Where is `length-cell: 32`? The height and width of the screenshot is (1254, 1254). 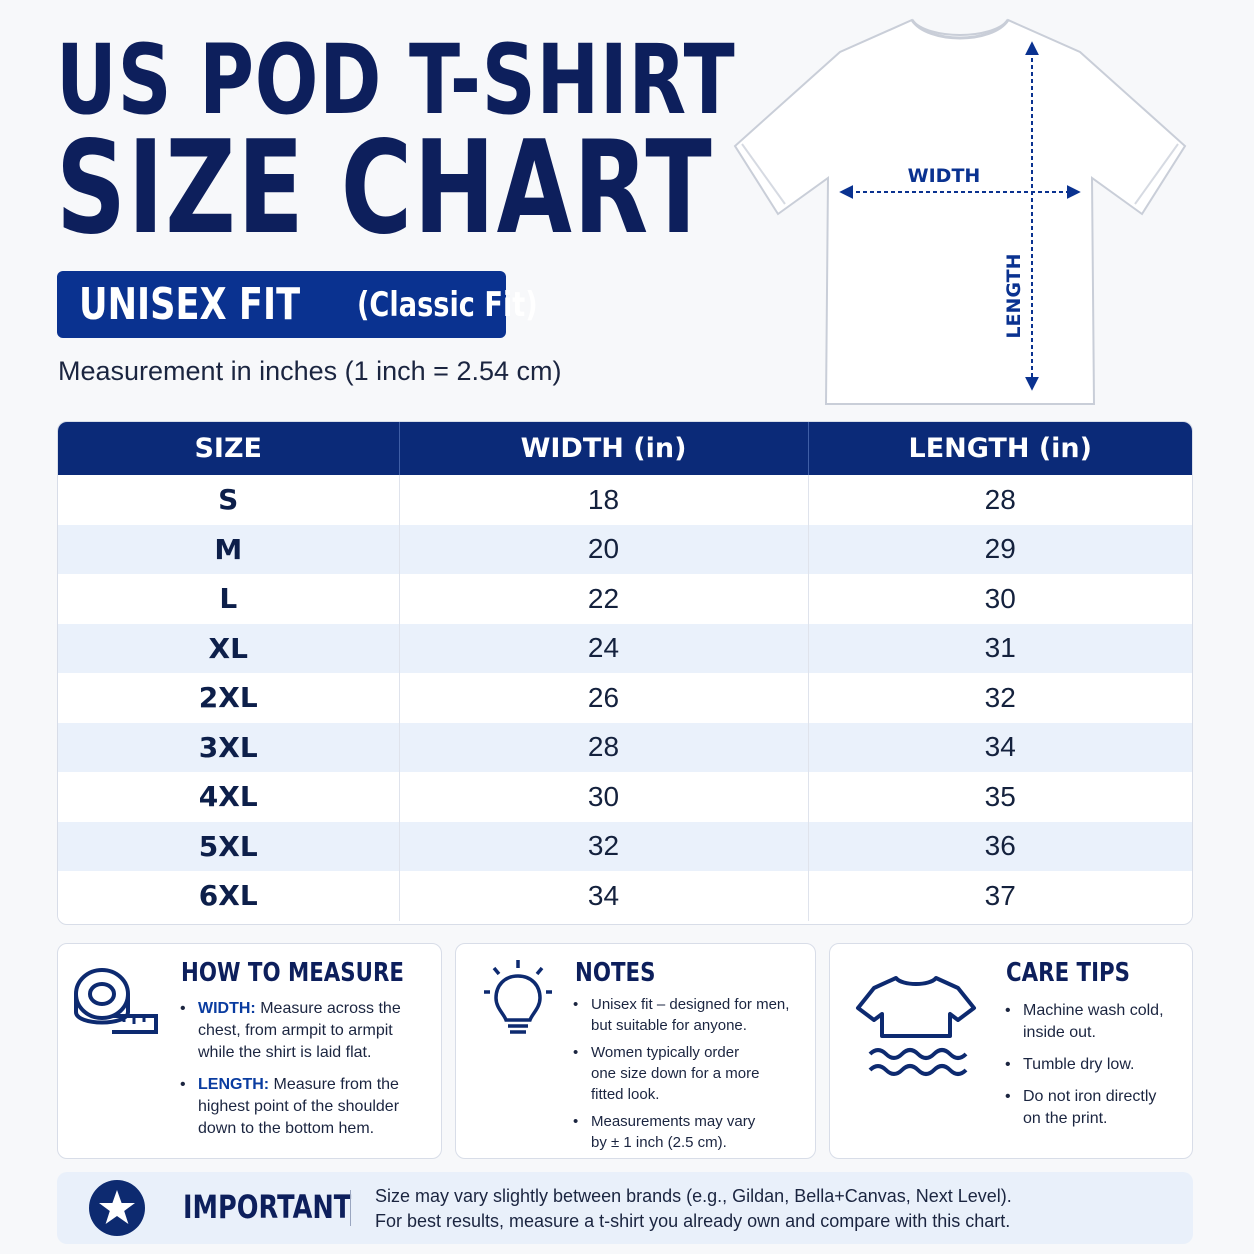
length-cell: 32 is located at coordinates (1000, 698).